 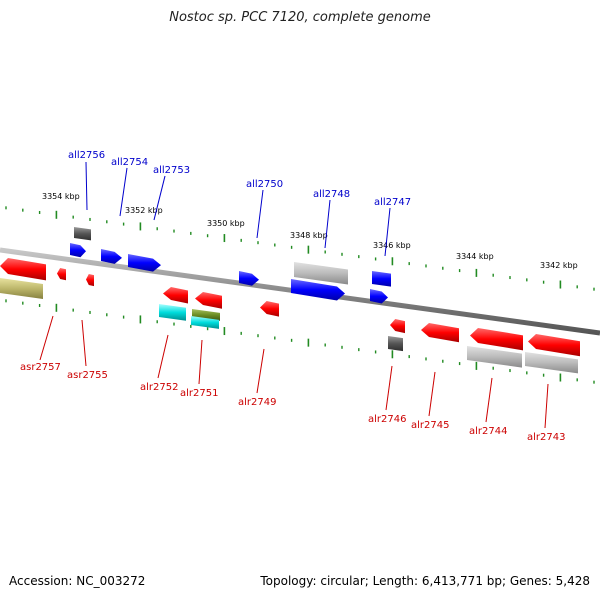 What do you see at coordinates (77, 581) in the screenshot?
I see `accession-text: Accession: NC_003272` at bounding box center [77, 581].